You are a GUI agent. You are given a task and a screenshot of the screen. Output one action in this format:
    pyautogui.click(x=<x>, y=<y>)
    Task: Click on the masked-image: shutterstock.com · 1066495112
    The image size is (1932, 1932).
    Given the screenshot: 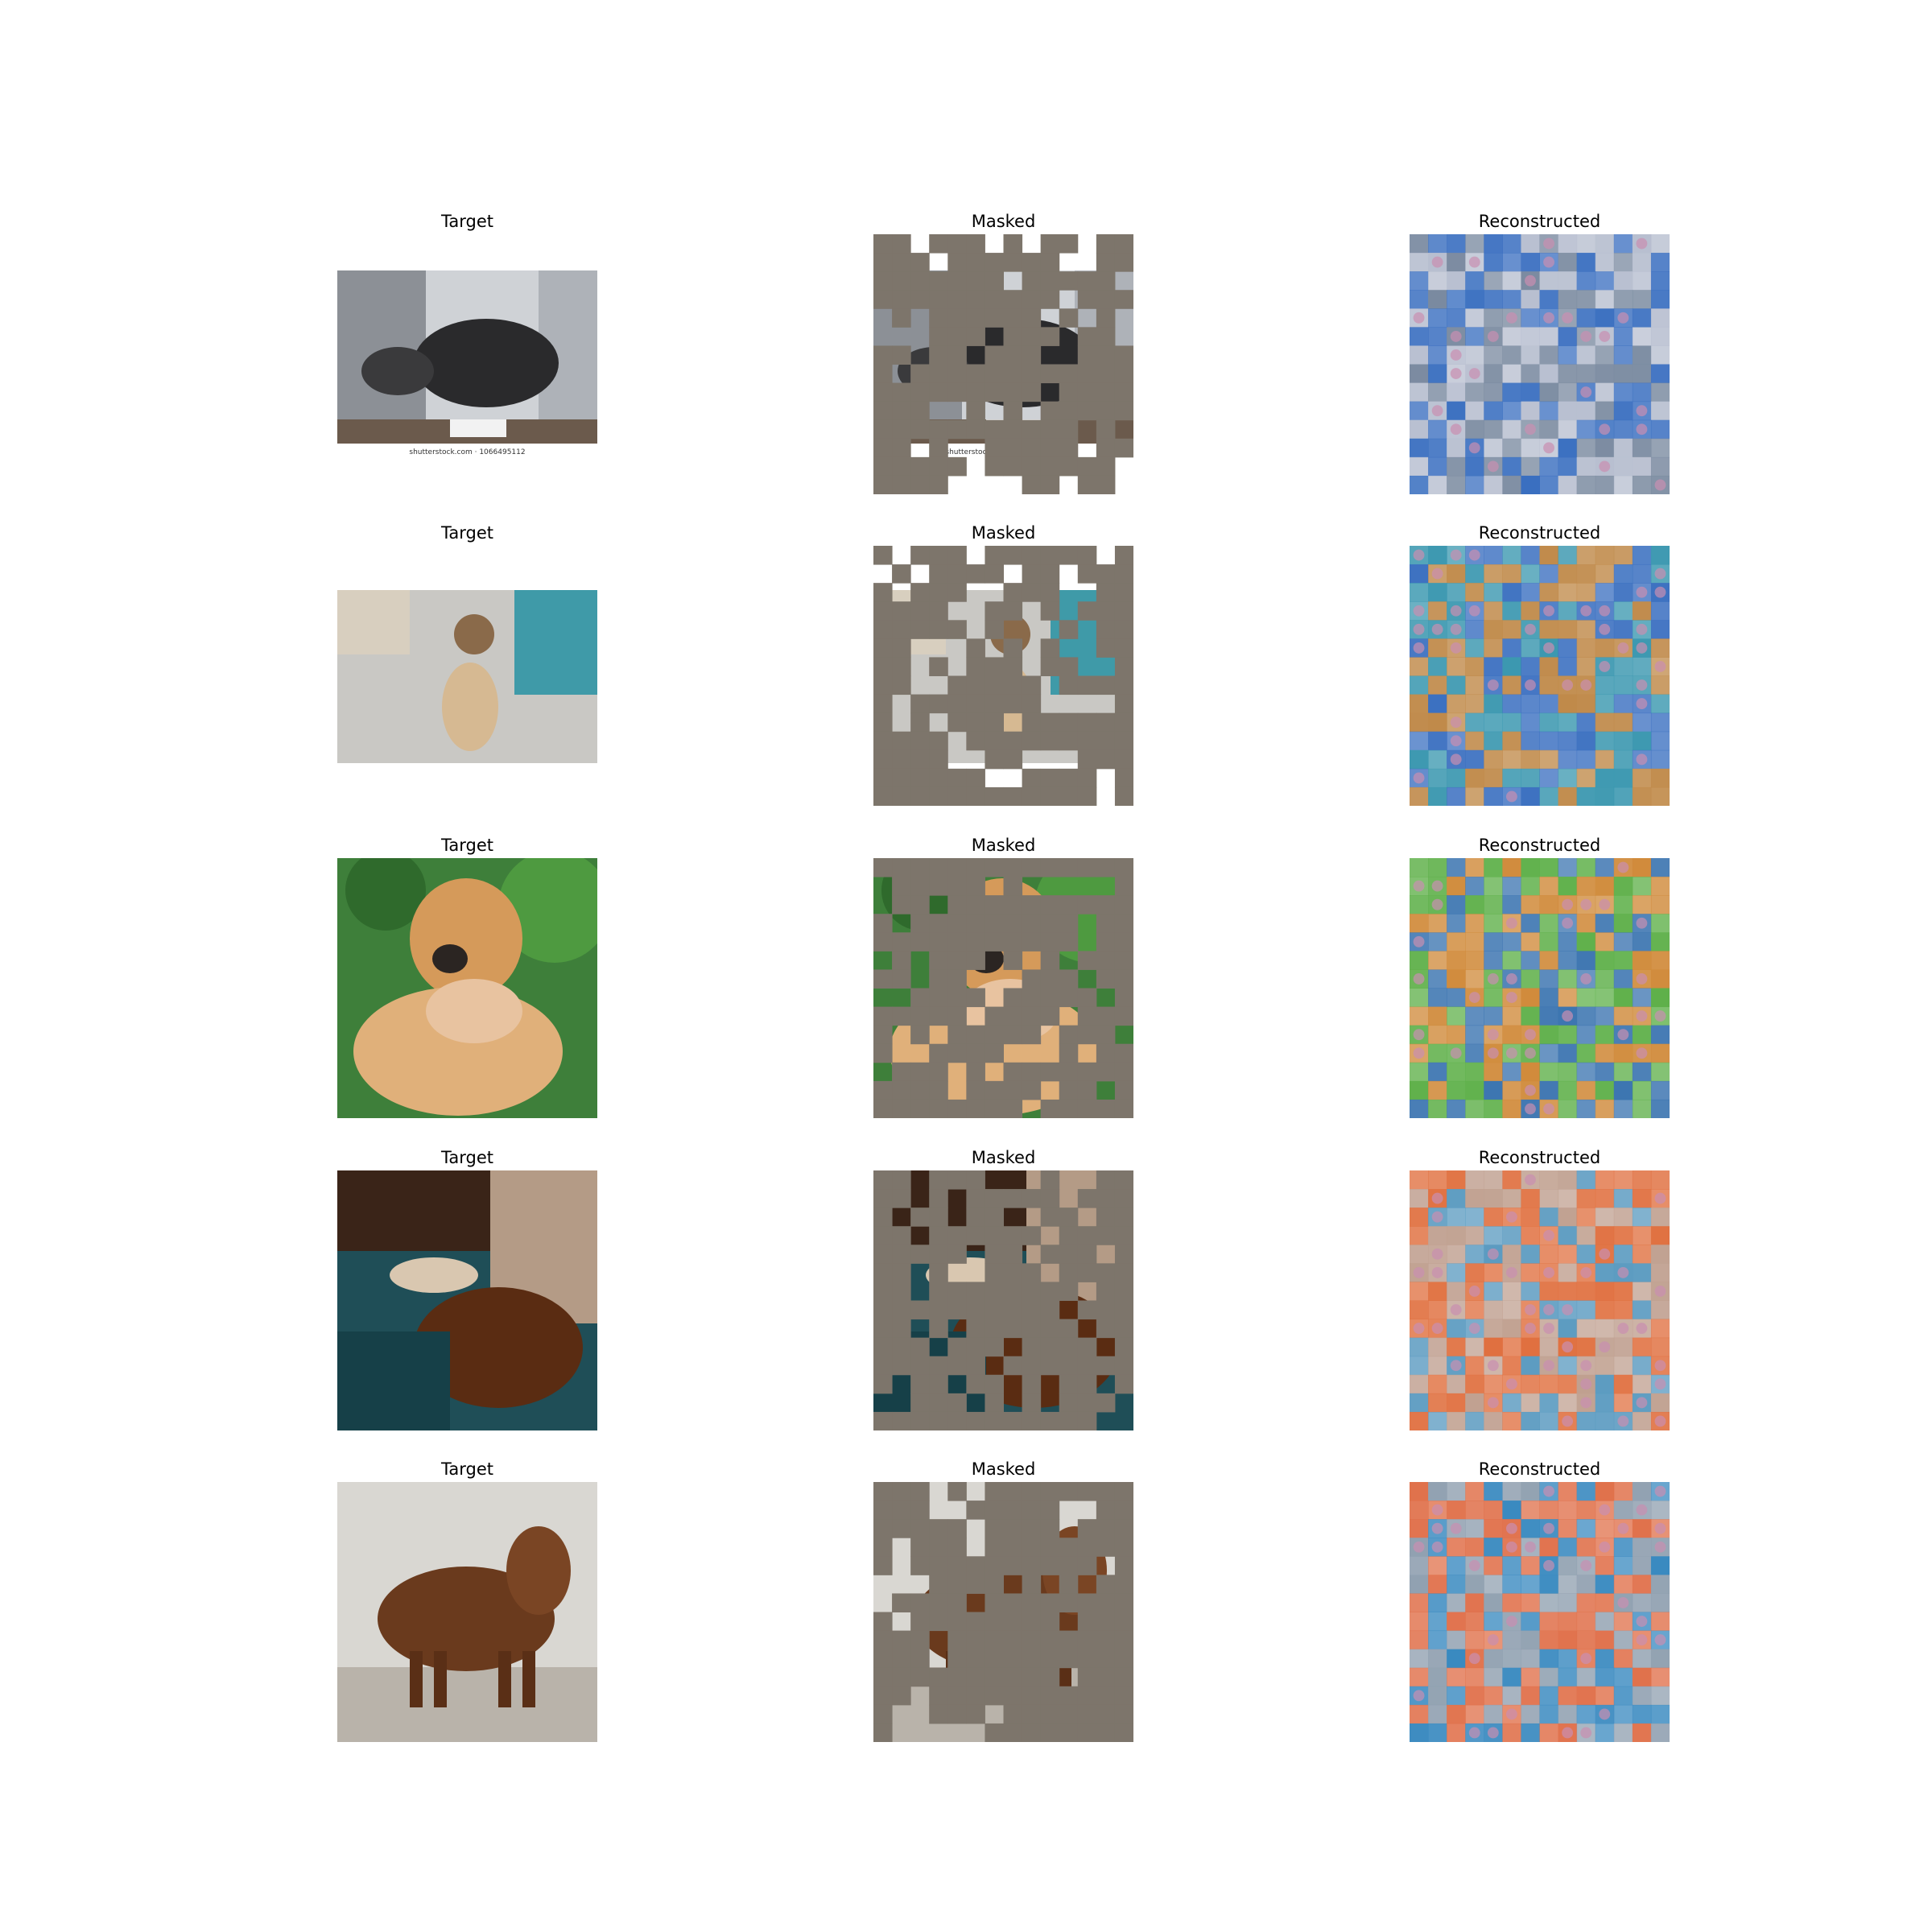 What is the action you would take?
    pyautogui.click(x=1003, y=364)
    